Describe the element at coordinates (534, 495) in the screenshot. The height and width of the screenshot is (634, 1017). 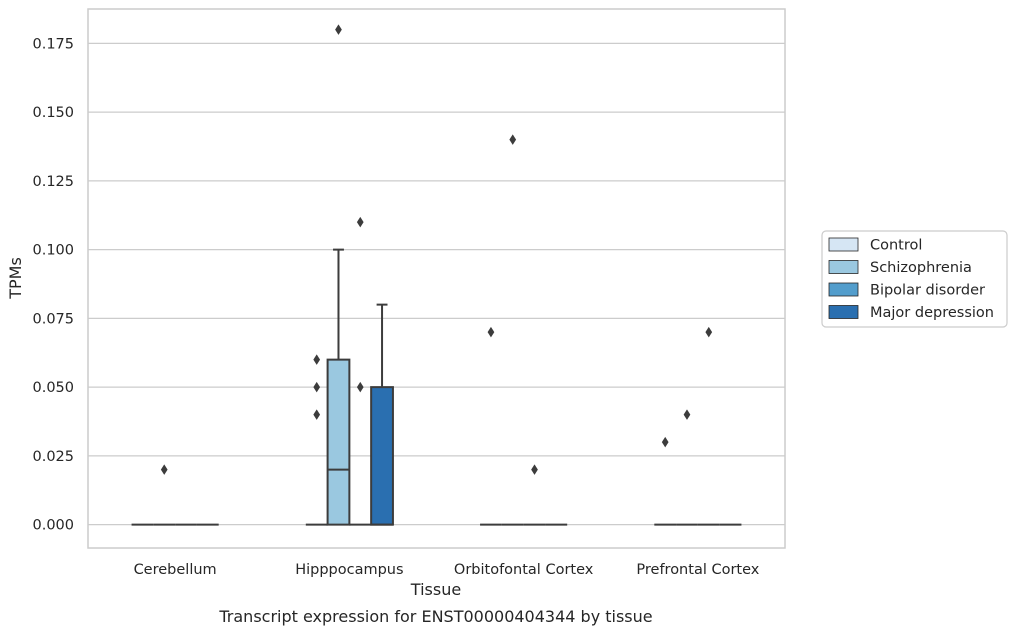
I see `box-orbitofontal-cortex-bipolar-disorder` at that location.